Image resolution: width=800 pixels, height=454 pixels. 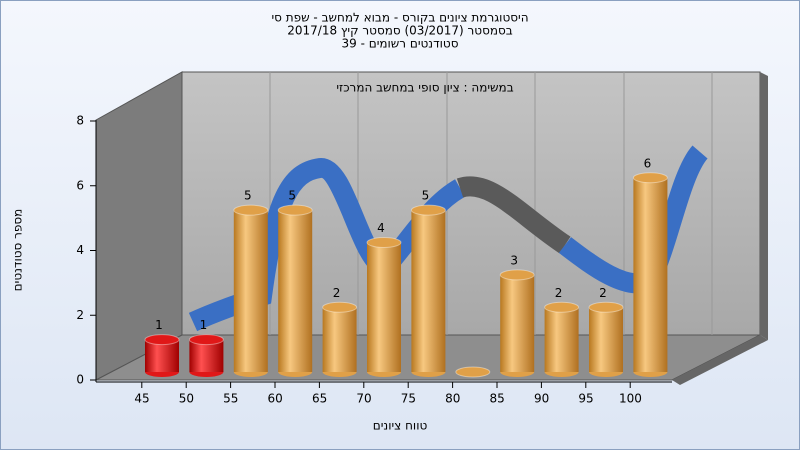 What do you see at coordinates (139, 226) in the screenshot?
I see `side-wall` at bounding box center [139, 226].